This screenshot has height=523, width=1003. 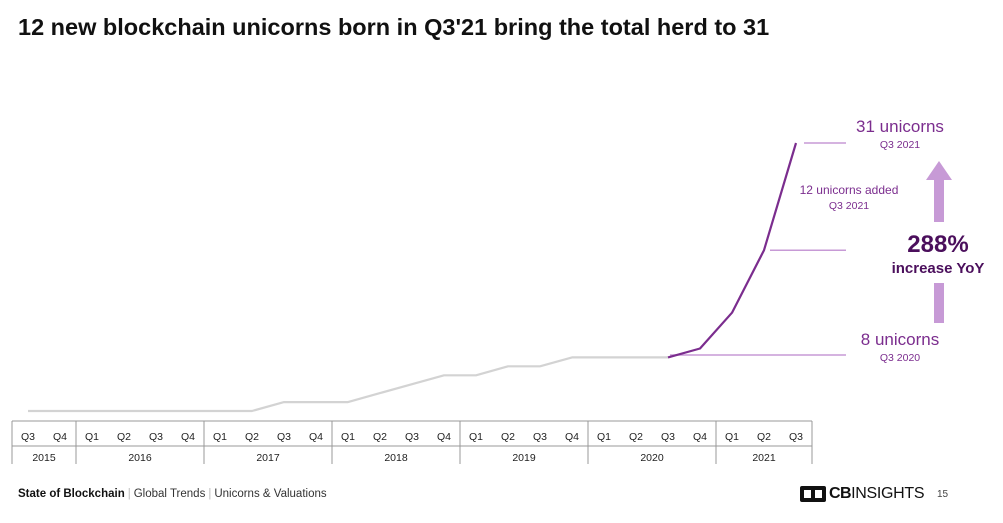 What do you see at coordinates (813, 494) in the screenshot?
I see `cbinsights-mark-icon` at bounding box center [813, 494].